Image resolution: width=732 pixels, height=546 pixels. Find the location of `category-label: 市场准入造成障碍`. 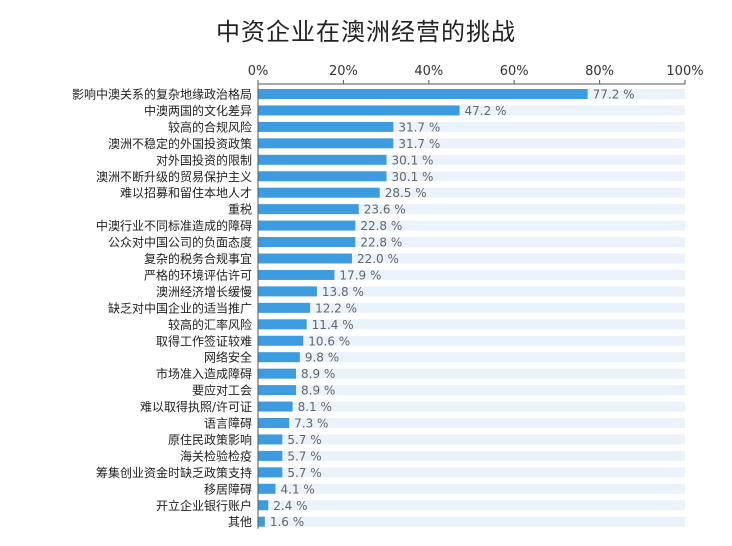

category-label: 市场准入造成障碍 is located at coordinates (204, 373).